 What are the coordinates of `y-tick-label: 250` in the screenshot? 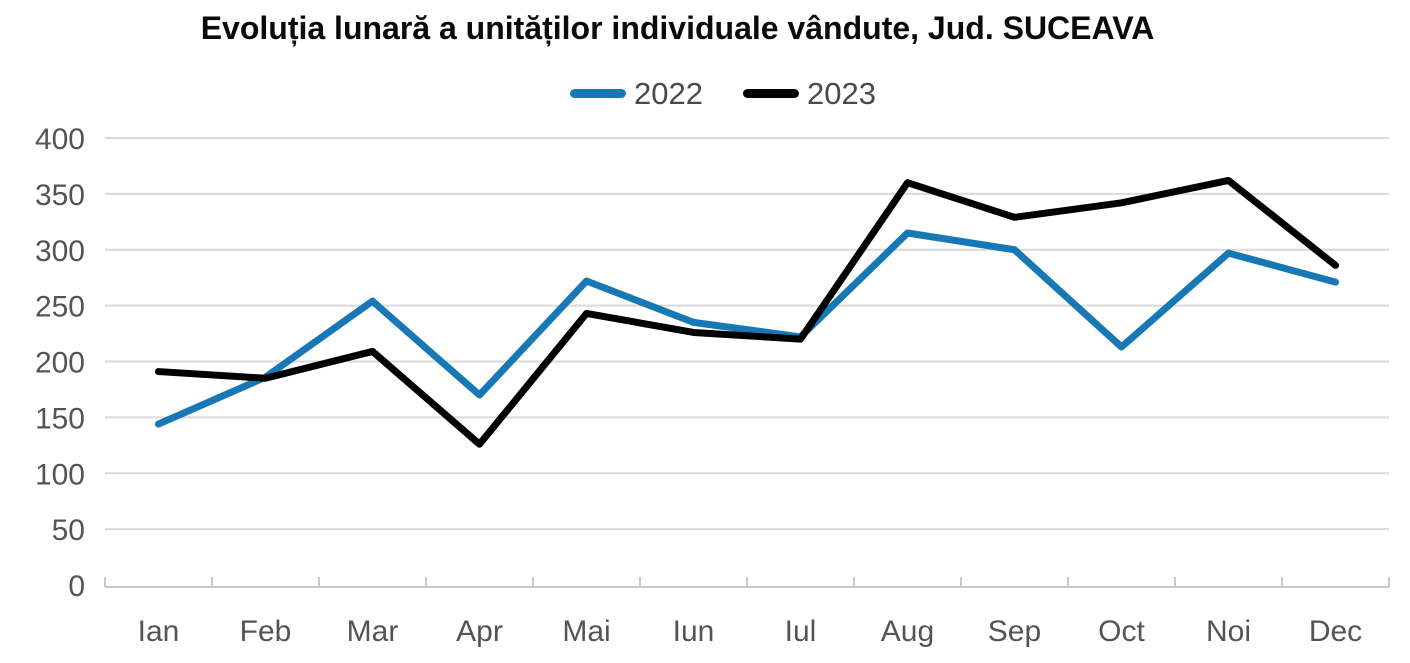 It's located at (60, 307).